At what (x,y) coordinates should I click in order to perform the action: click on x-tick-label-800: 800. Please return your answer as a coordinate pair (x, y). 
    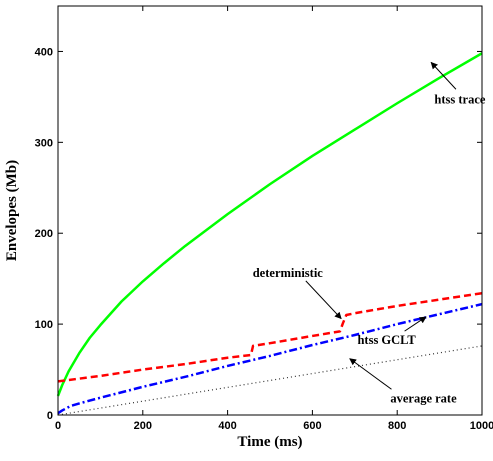
    Looking at the image, I should click on (397, 426).